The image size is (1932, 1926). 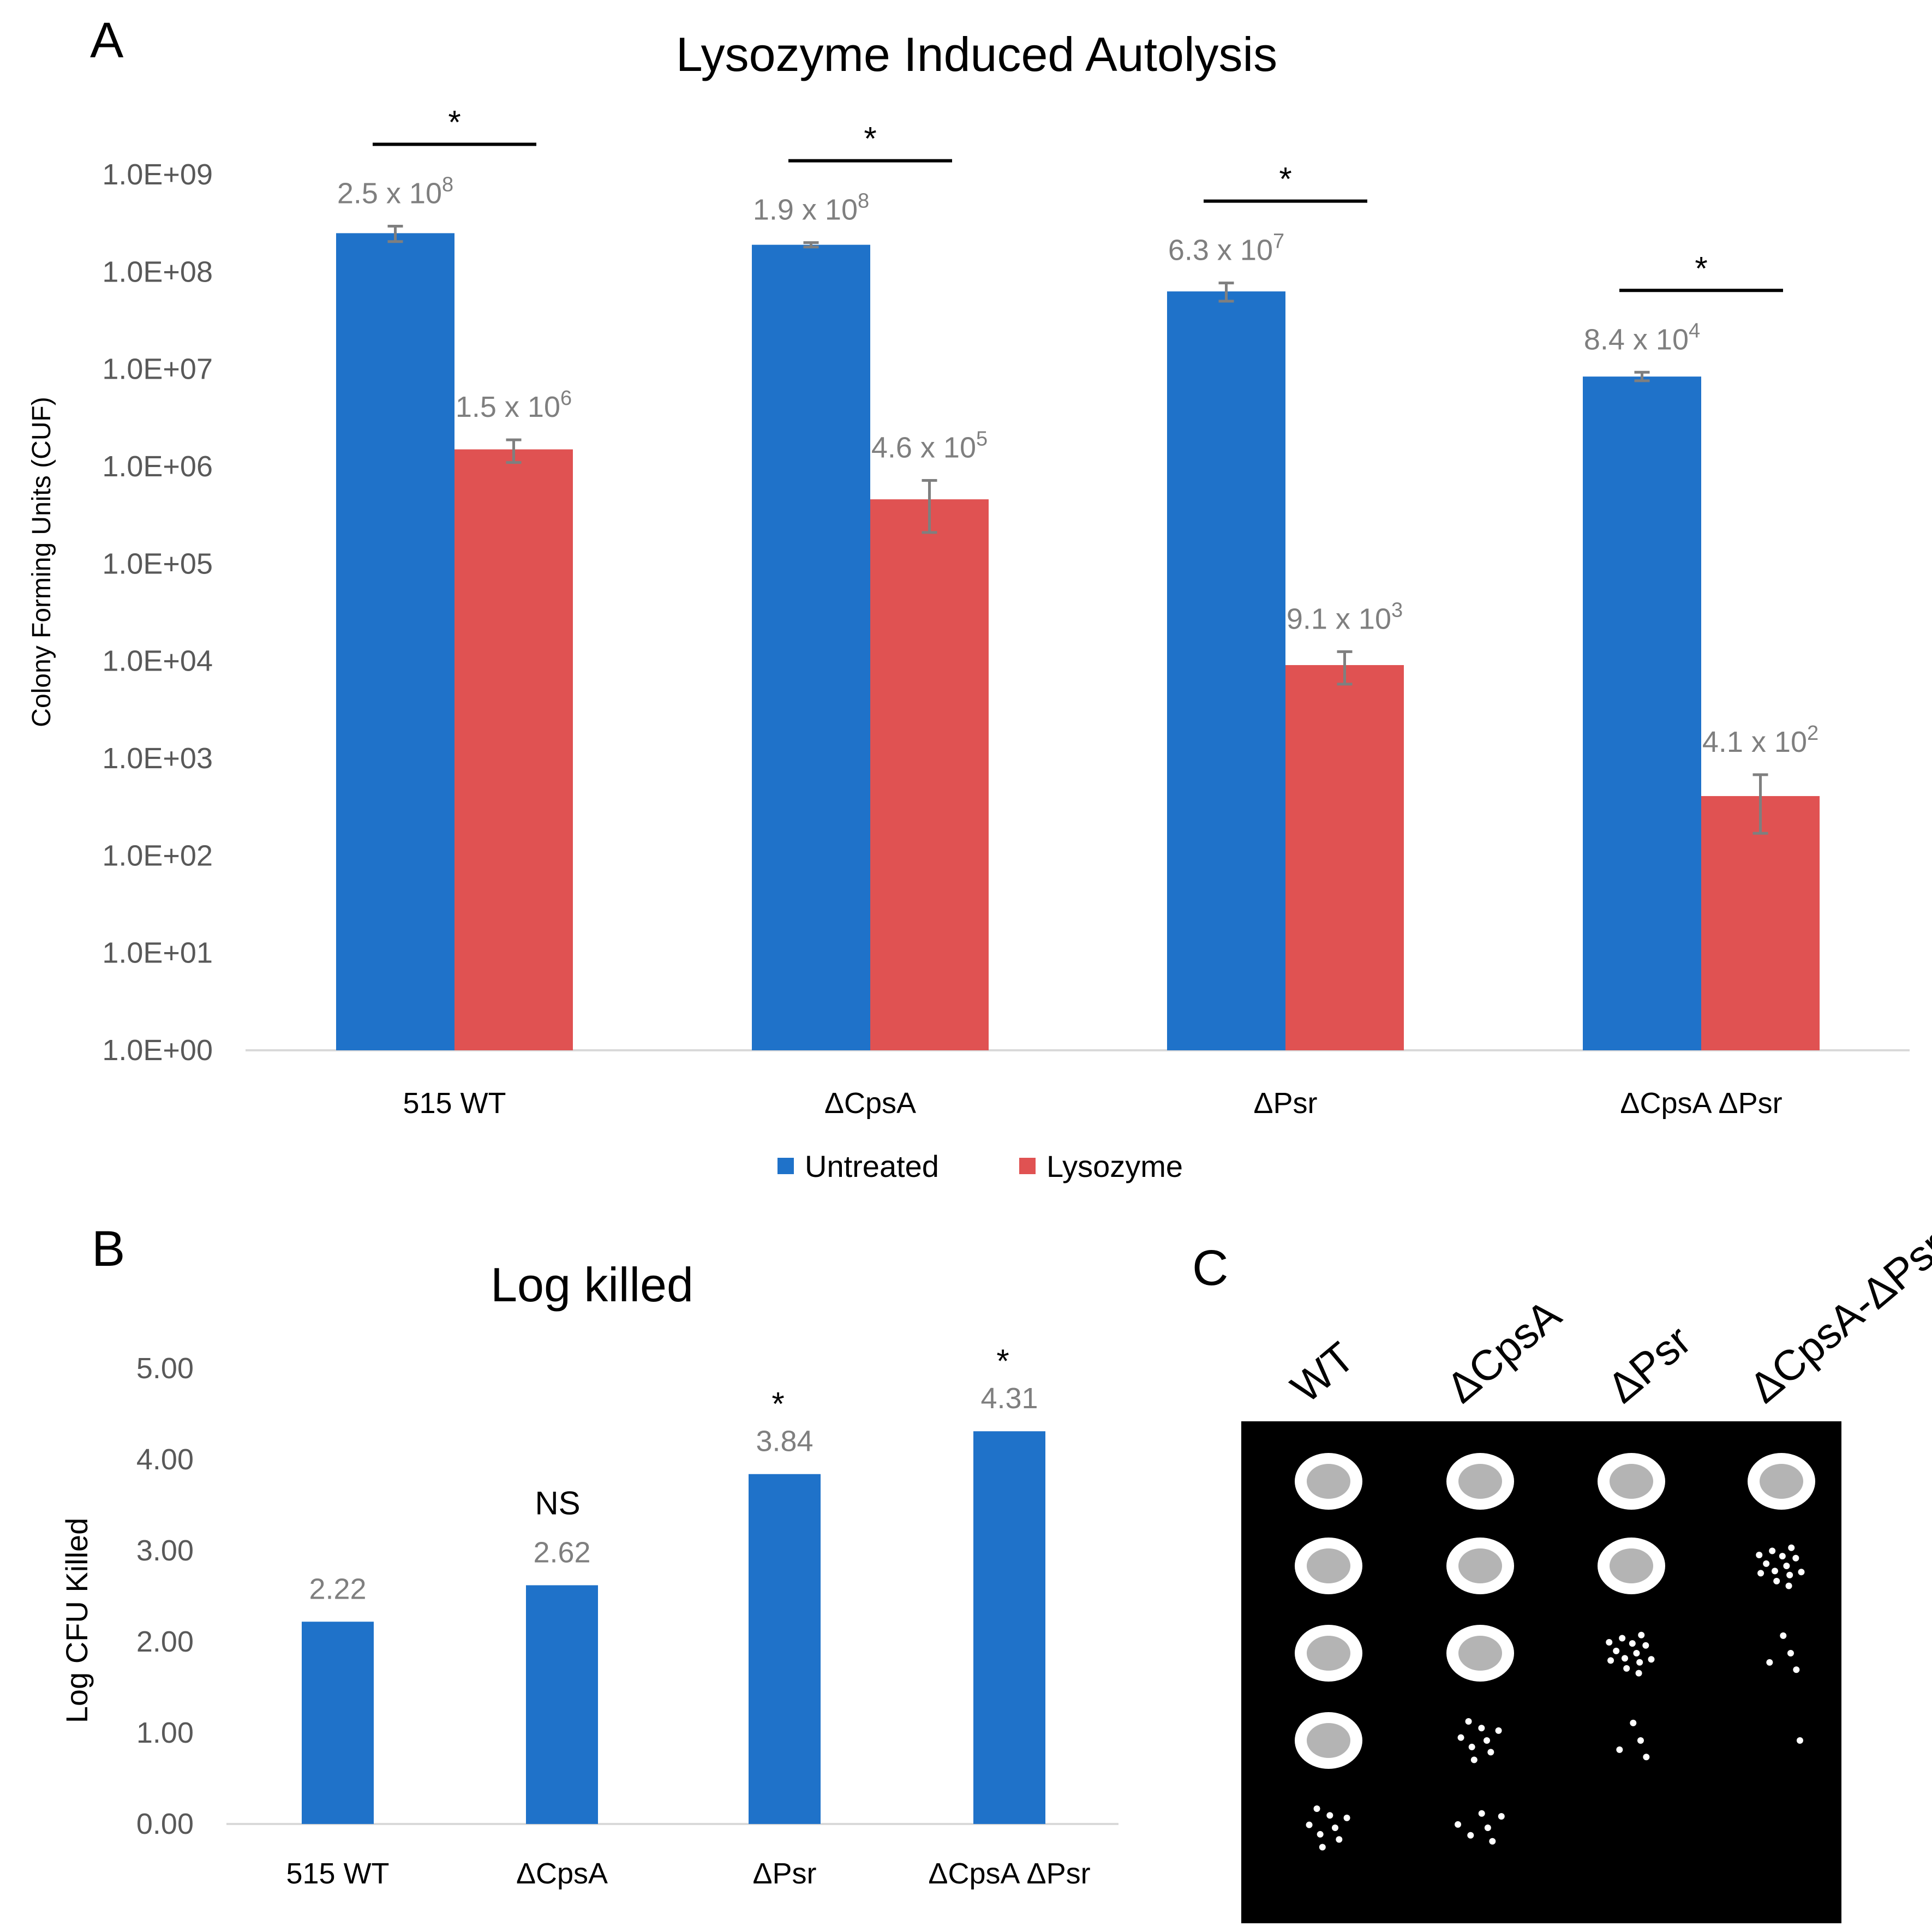 I want to click on chart-a-y-tick-label: 1.0E+06, so click(x=158, y=466).